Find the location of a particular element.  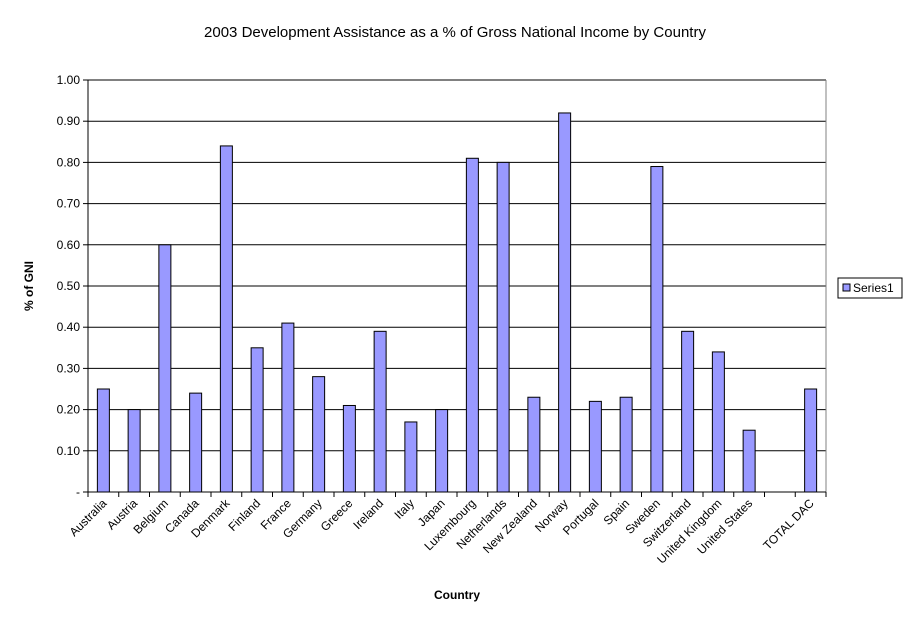

y-tick-label: 0.90 is located at coordinates (69, 121).